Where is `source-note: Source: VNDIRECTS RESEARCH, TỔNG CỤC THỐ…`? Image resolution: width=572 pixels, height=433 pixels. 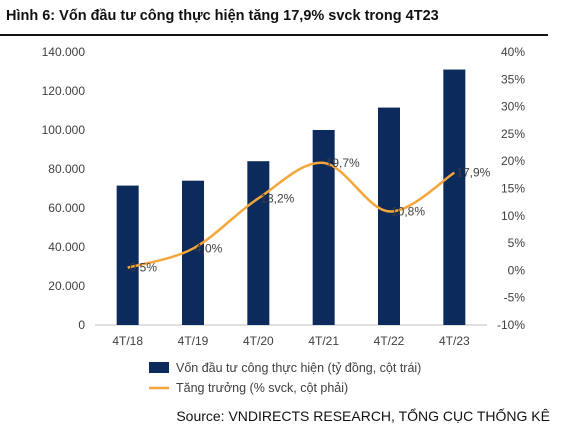
source-note: Source: VNDIRECTS RESEARCH, TỔNG CỤC THỐ… is located at coordinates (363, 416).